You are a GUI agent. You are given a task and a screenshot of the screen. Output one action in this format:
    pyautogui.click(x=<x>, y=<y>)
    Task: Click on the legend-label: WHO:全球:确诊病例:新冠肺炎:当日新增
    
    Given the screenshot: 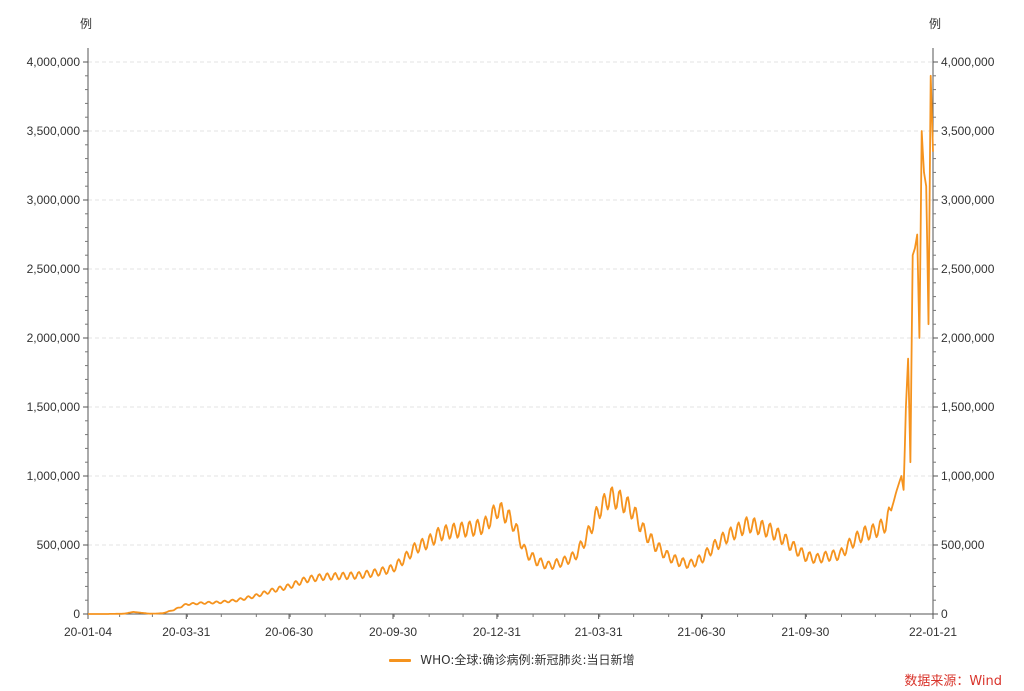 What is the action you would take?
    pyautogui.click(x=527, y=660)
    